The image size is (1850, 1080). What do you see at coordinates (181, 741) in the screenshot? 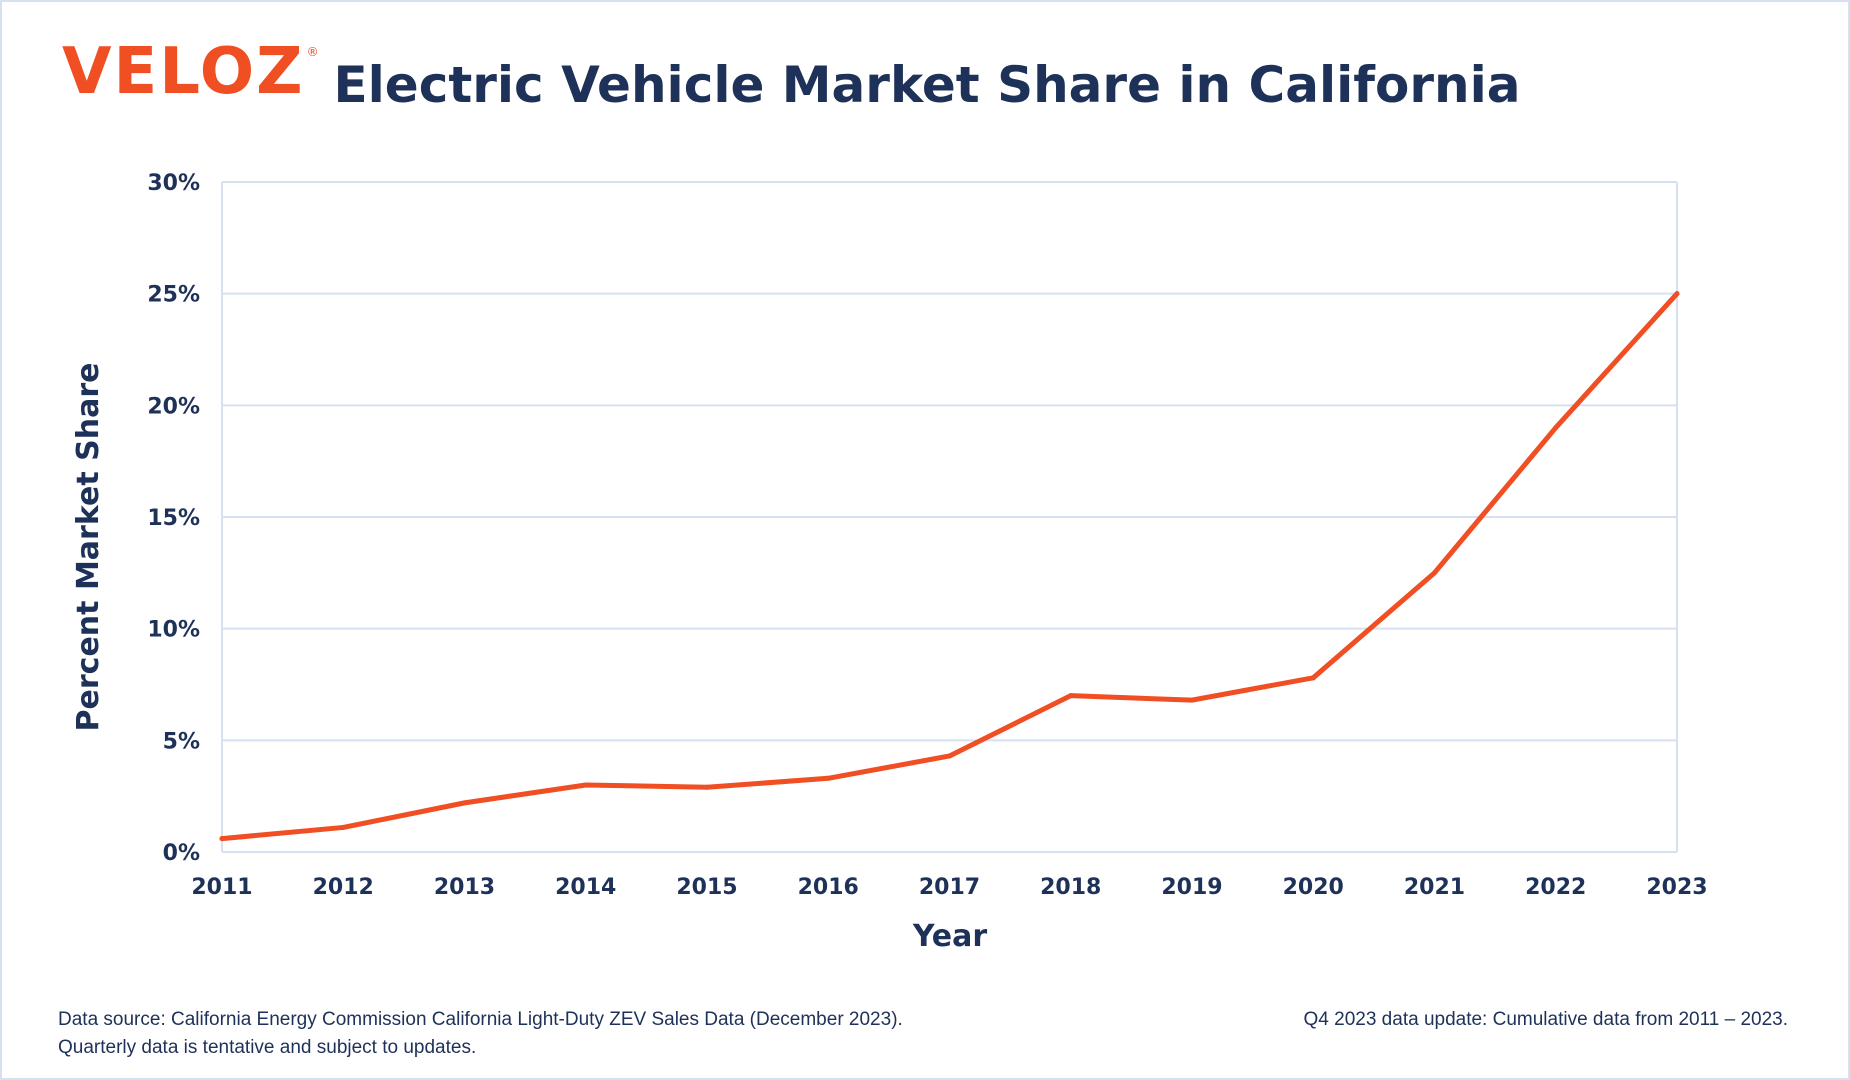
I see `y-tick-label: 5%` at bounding box center [181, 741].